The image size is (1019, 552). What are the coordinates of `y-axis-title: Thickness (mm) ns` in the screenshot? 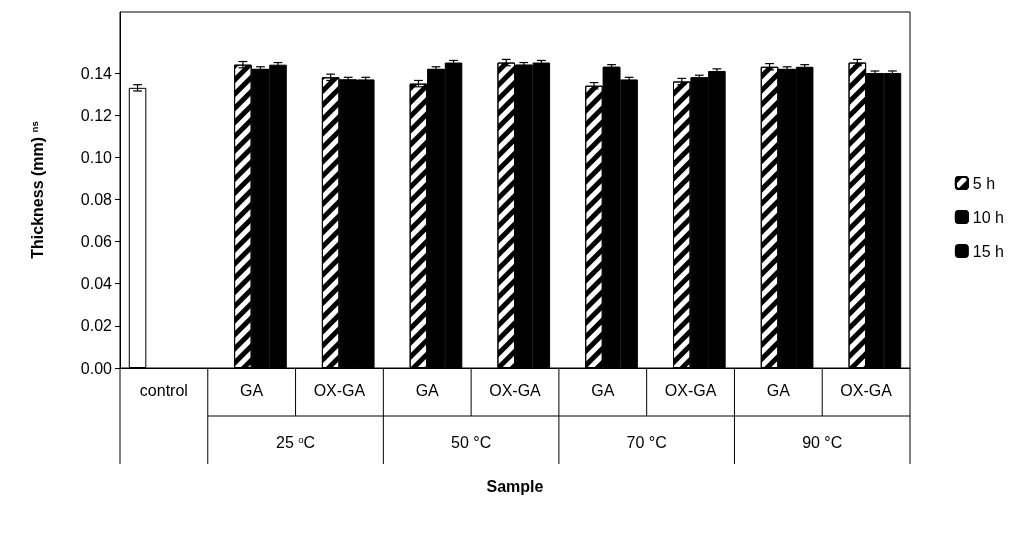 It's located at (37, 190).